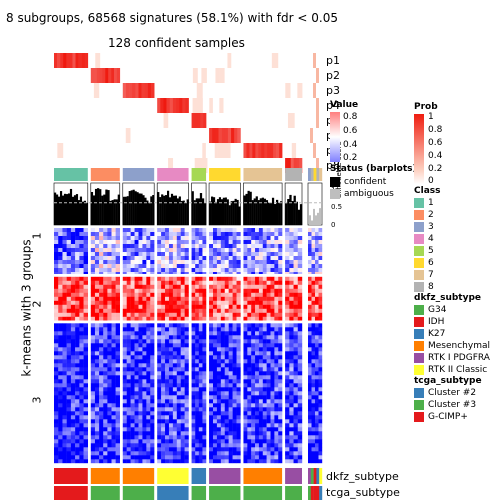 This screenshot has height=504, width=504. What do you see at coordinates (448, 298) in the screenshot?
I see `dkfz-legend-title: dkfz_subtype` at bounding box center [448, 298].